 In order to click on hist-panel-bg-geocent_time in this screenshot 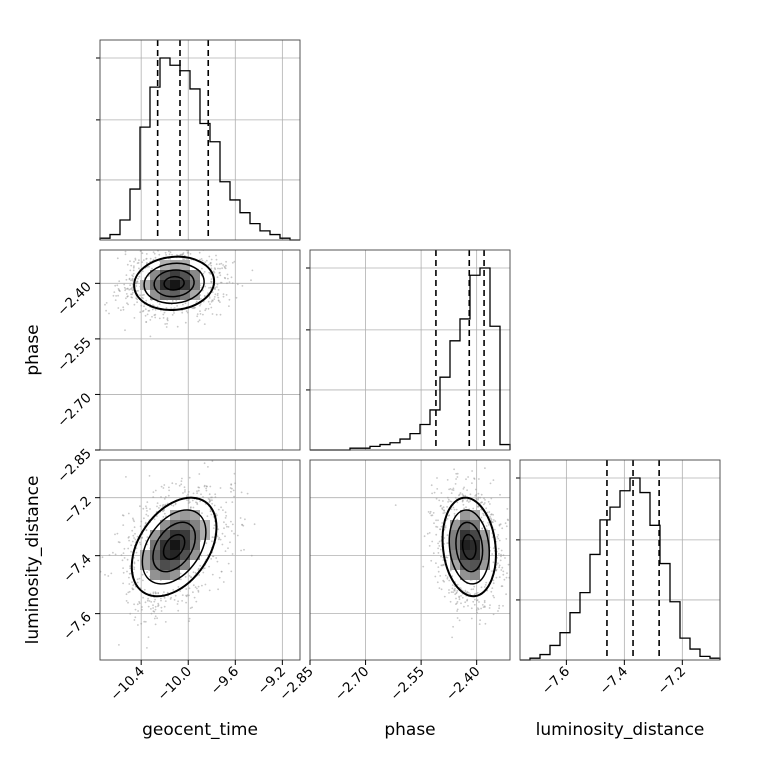, I will do `click(200, 140)`.